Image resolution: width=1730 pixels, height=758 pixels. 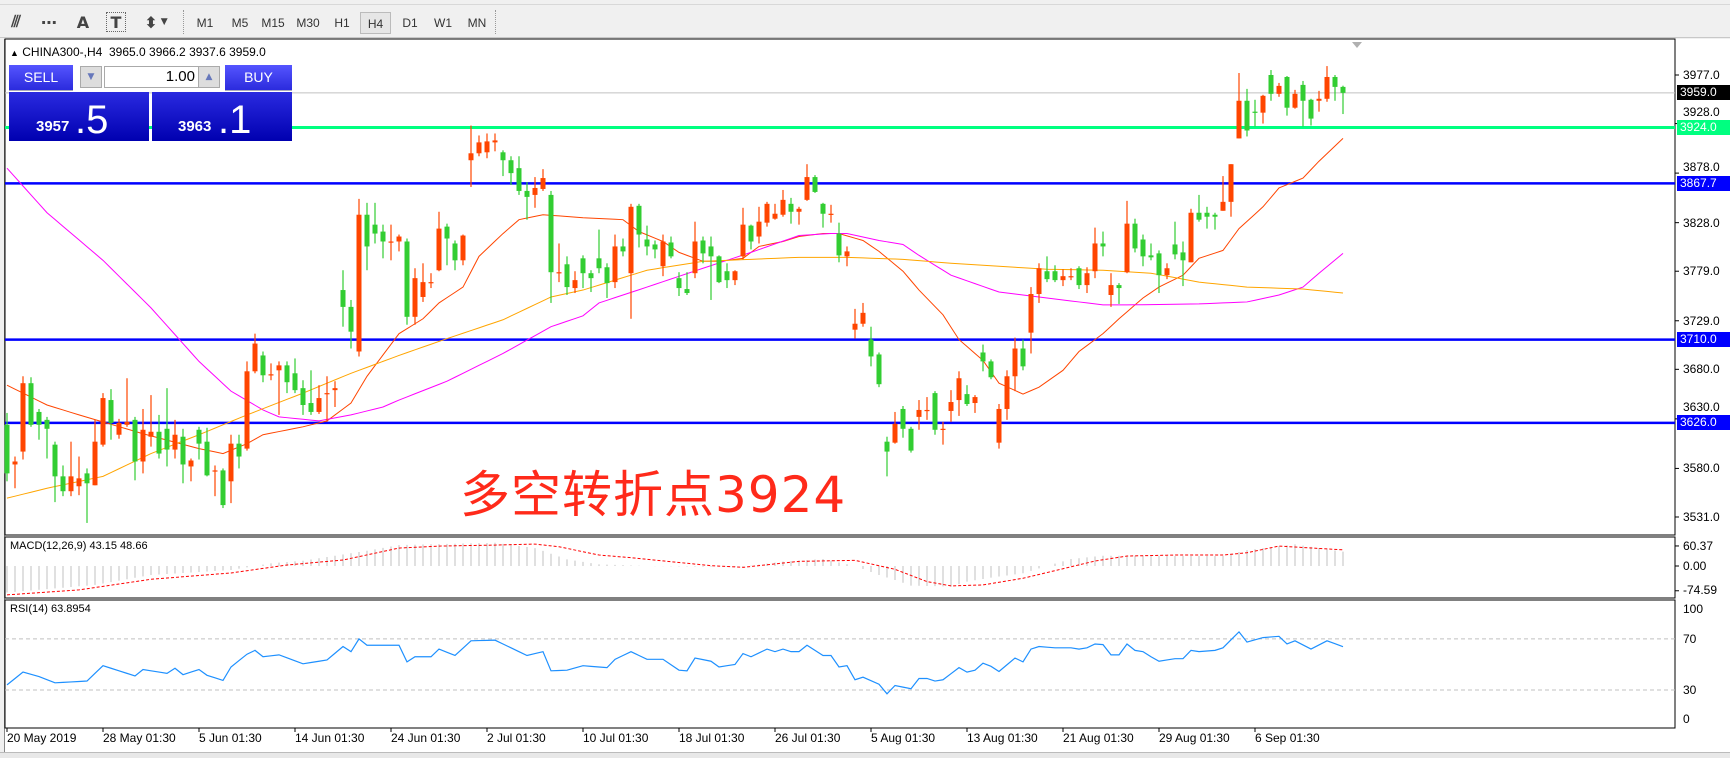 I want to click on elliott-wave-icon: ⫻, so click(x=16, y=21).